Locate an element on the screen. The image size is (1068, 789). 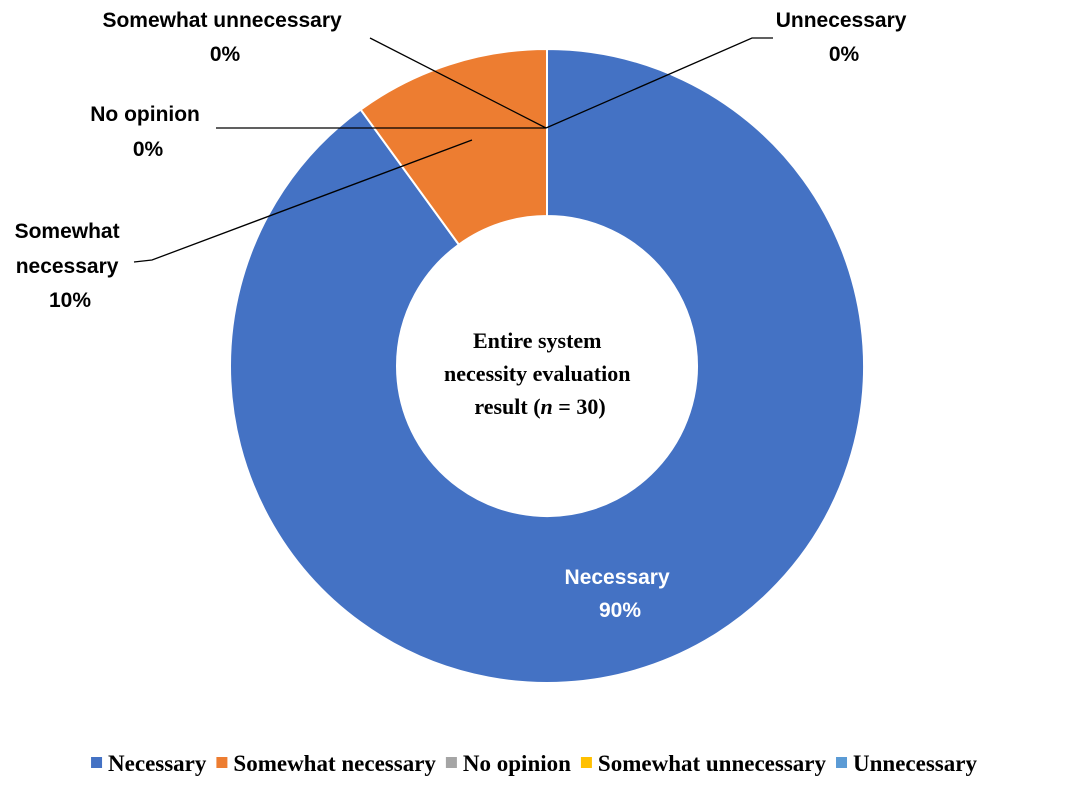
data-label-somewhat-necessary: Somewhat necessary 10% is located at coordinates (70, 266).